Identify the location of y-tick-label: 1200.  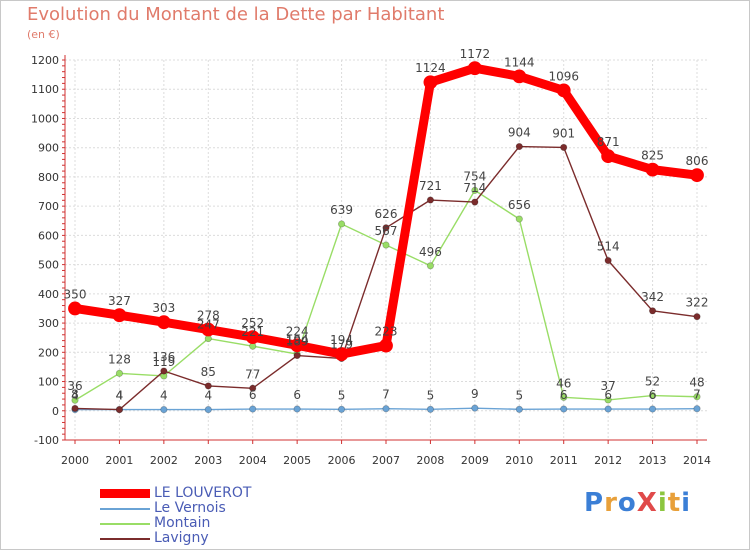
(45, 60).